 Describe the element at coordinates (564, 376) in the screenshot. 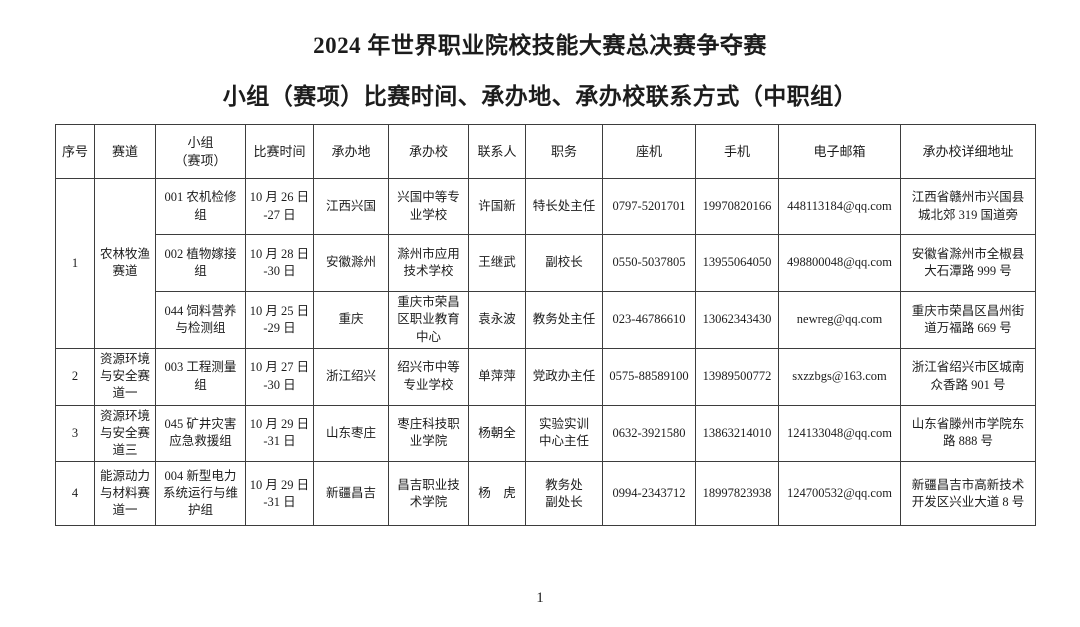

I see `cell-position: 党政办主任` at that location.